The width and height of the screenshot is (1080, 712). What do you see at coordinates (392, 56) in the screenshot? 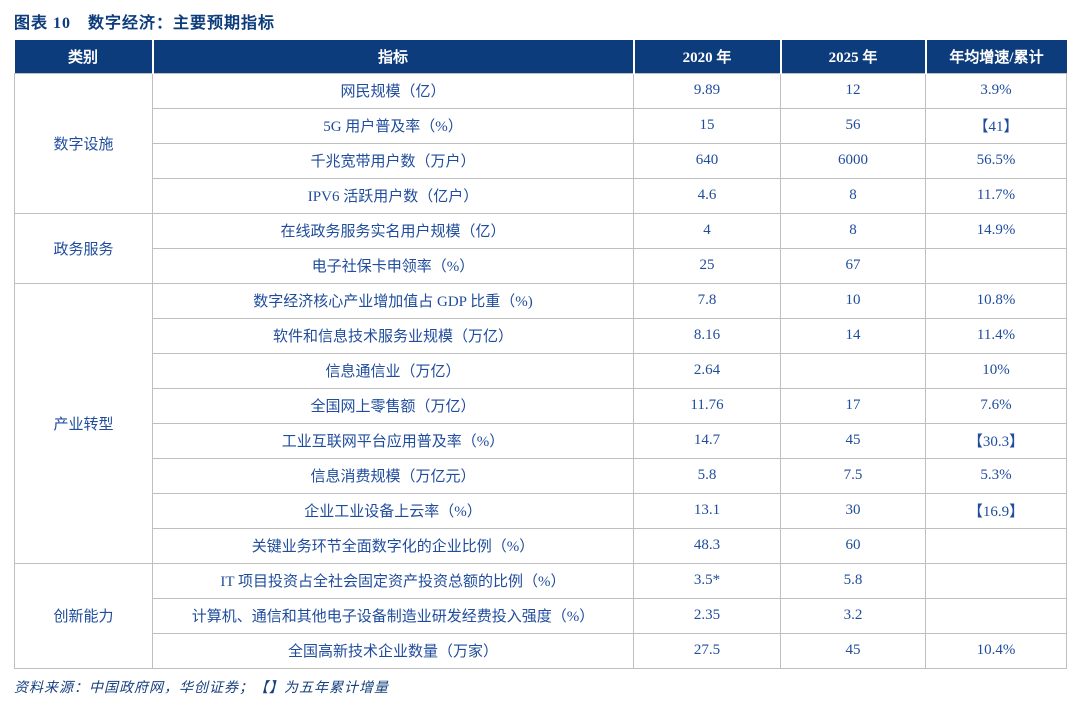
I see `header-indicator: 指标` at bounding box center [392, 56].